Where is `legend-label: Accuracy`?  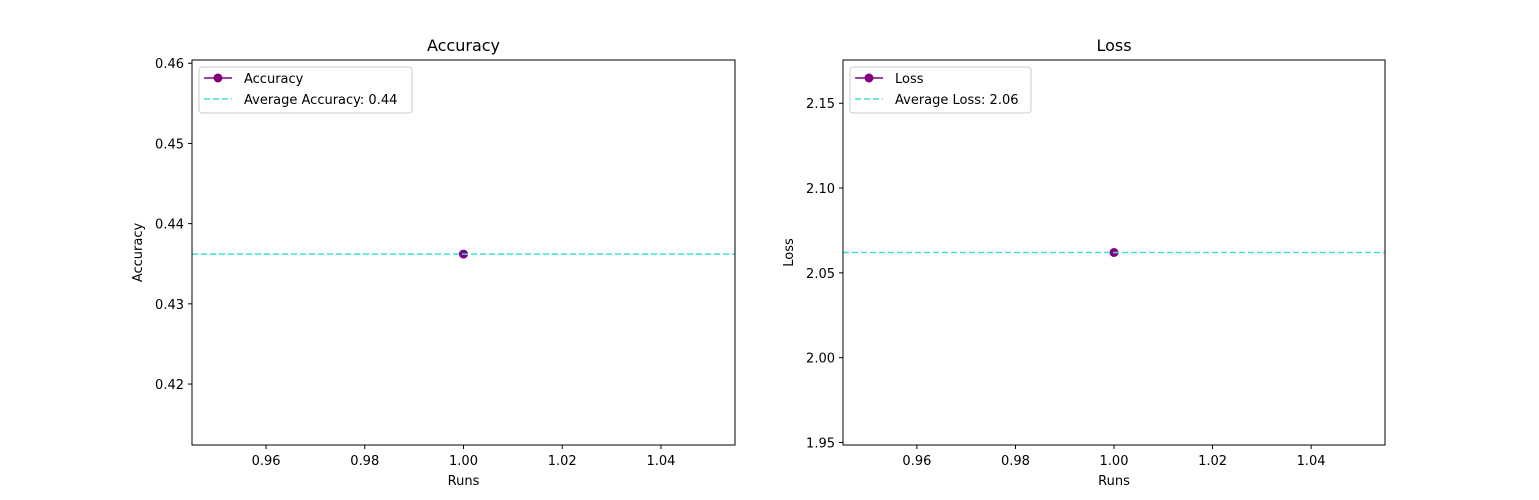 legend-label: Accuracy is located at coordinates (274, 79).